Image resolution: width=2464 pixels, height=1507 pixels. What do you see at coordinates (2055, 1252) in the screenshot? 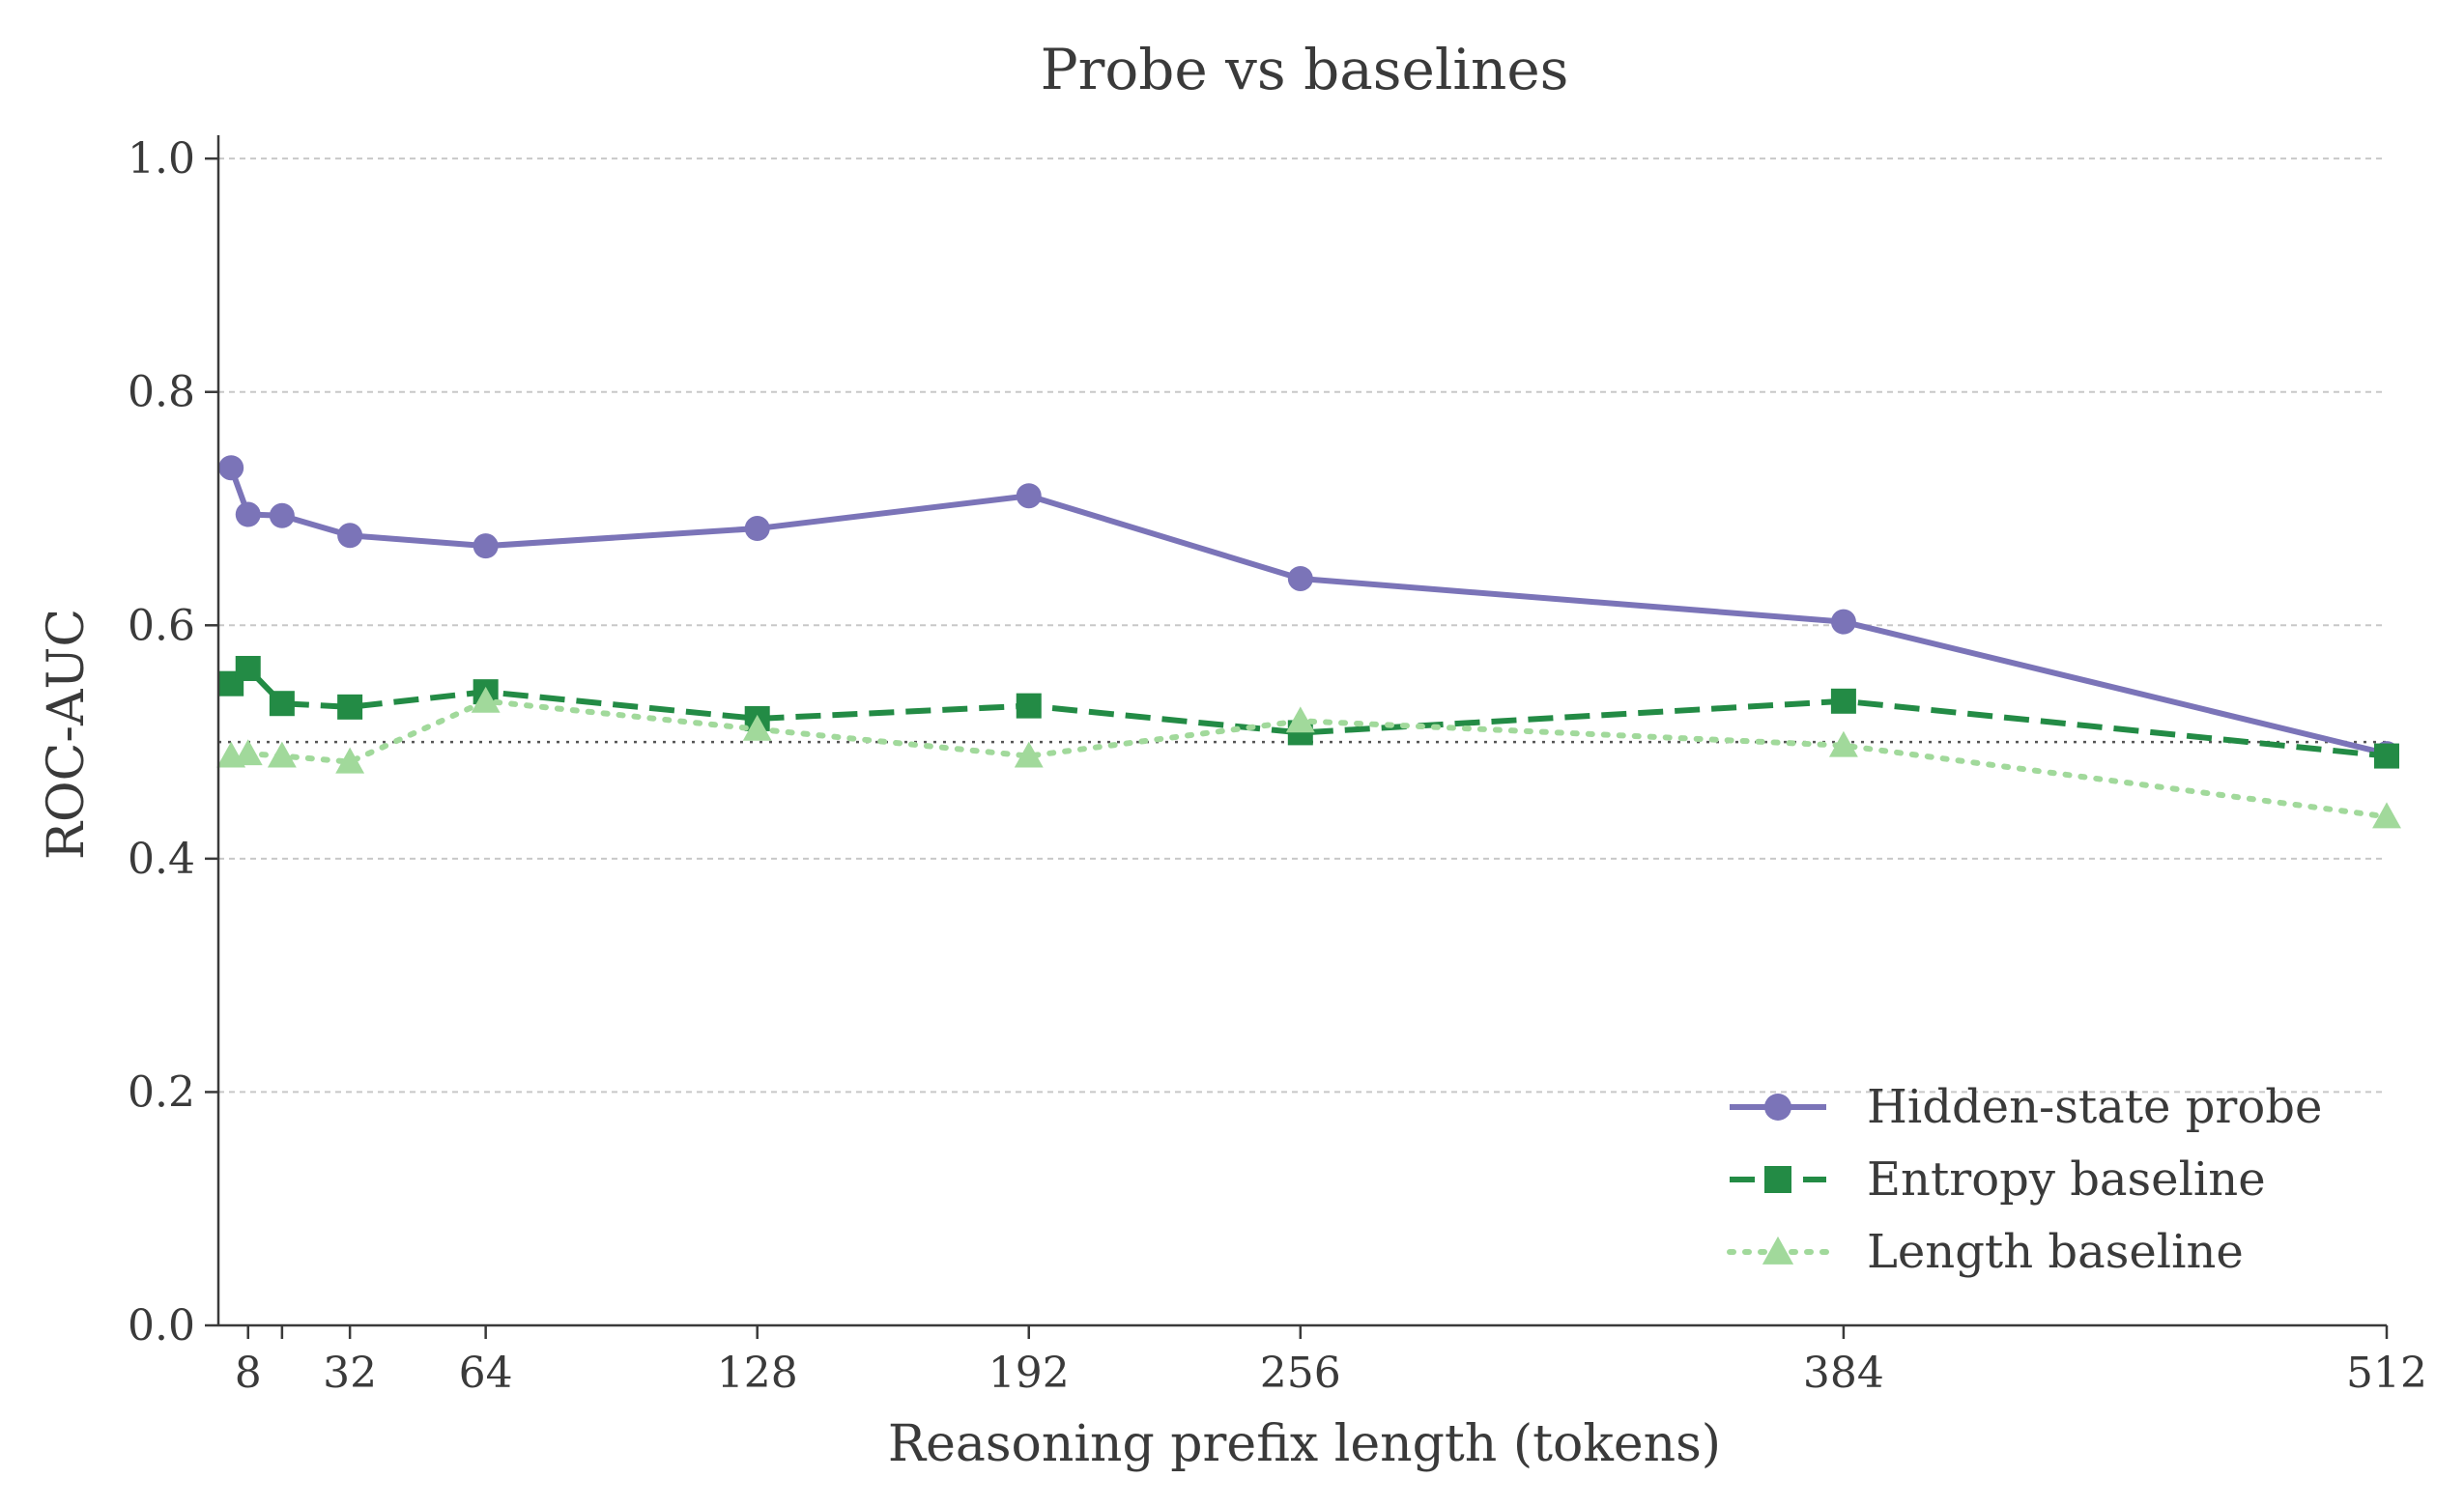
I see `legend-label: Length baseline` at bounding box center [2055, 1252].